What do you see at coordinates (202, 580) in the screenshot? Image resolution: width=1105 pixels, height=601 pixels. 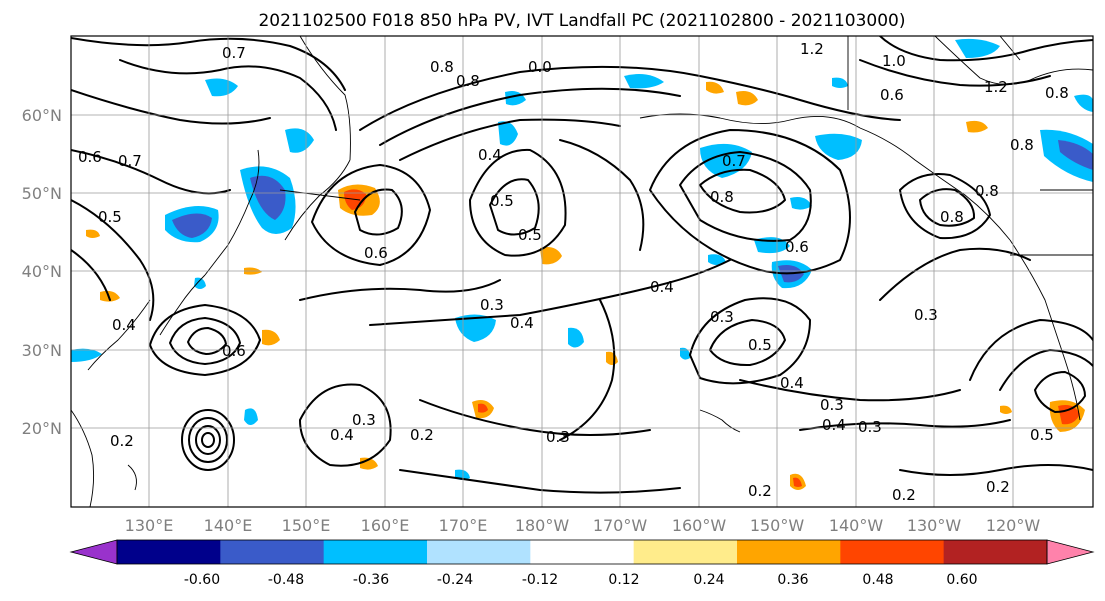 I see `colorbar-tick-label: -0.60` at bounding box center [202, 580].